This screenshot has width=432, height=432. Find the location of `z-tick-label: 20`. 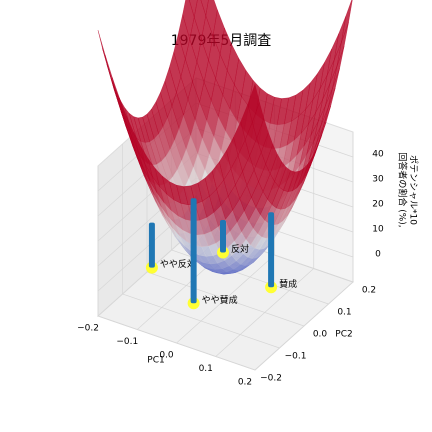

z-tick-label: 20 is located at coordinates (378, 205).